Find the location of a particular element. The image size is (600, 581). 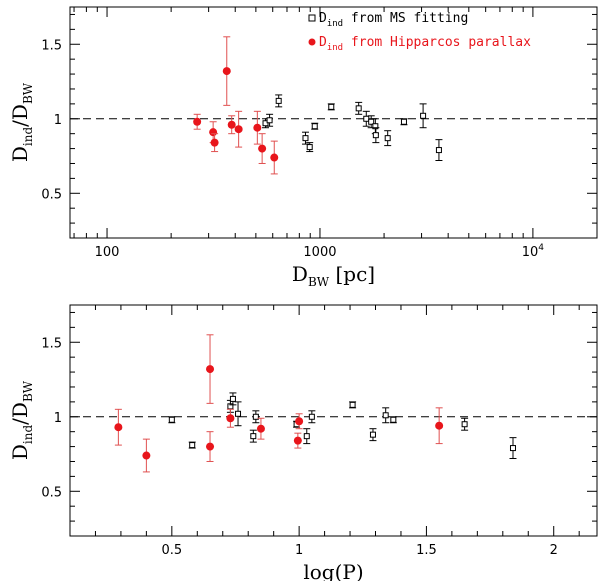

x-tick-label: 1000 is located at coordinates (319, 252).